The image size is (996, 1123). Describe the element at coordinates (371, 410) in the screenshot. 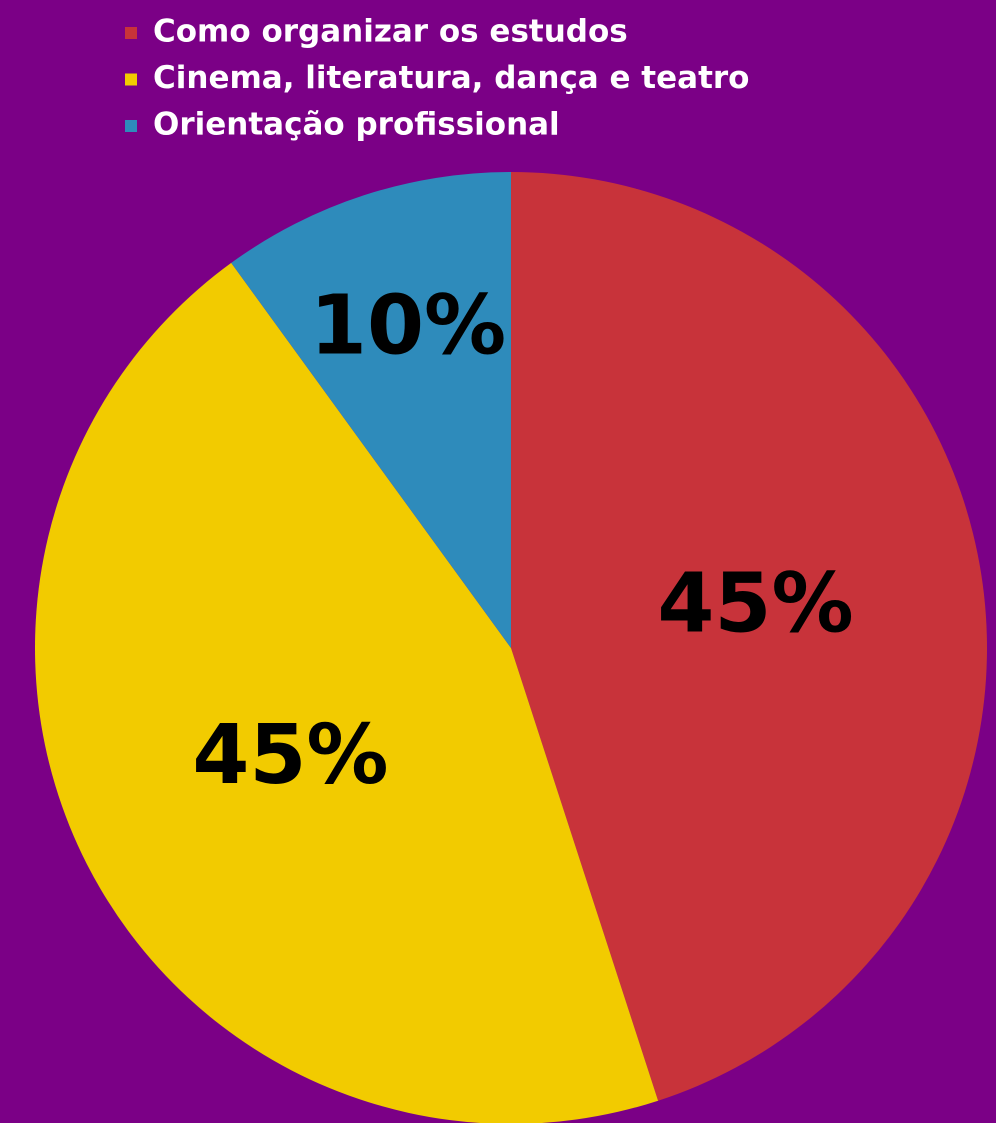

I see `pie-slice` at that location.